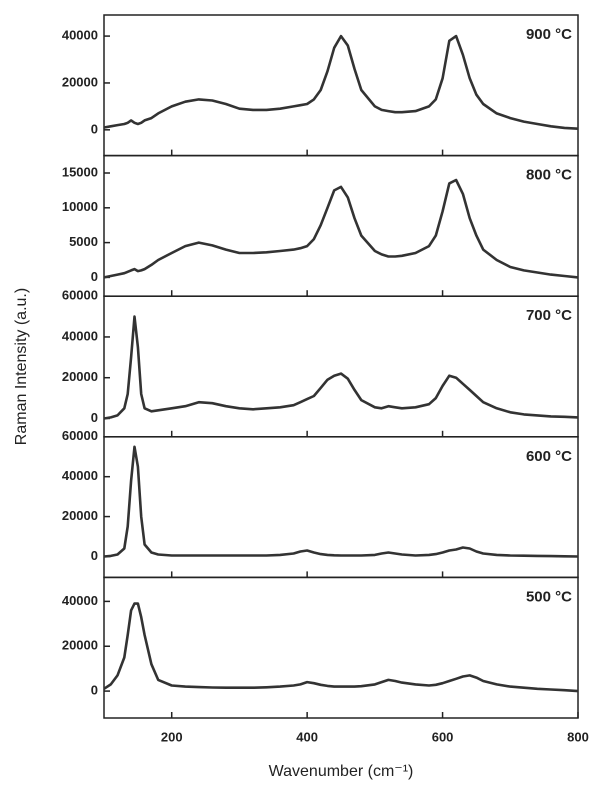 This screenshot has width=596, height=788. I want to click on y-tick-label: 5000, so click(83, 241).